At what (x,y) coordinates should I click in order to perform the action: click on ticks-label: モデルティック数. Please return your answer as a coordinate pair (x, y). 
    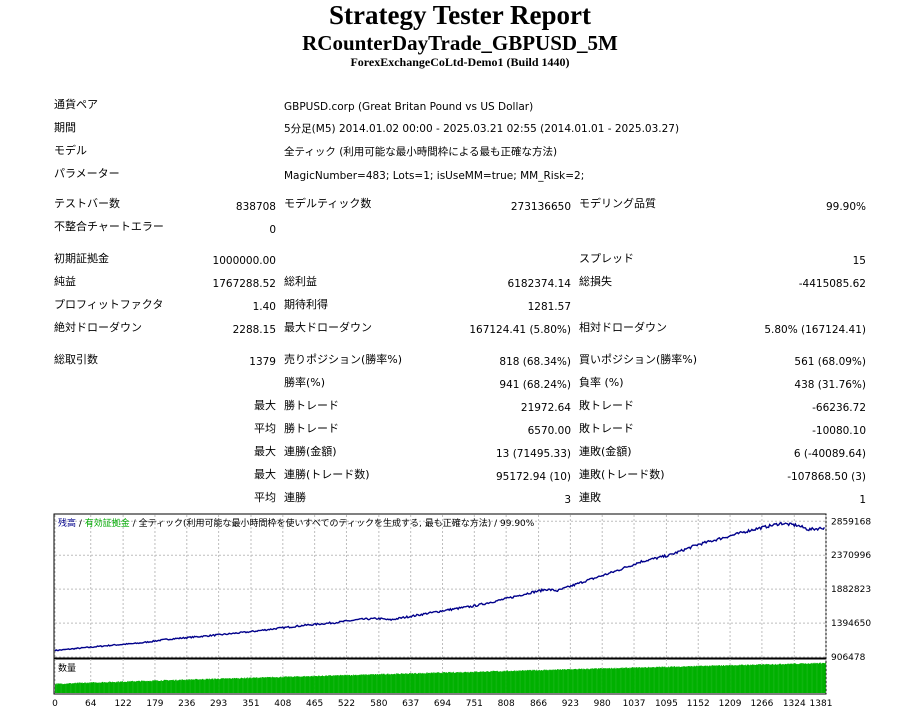
    Looking at the image, I should click on (328, 203).